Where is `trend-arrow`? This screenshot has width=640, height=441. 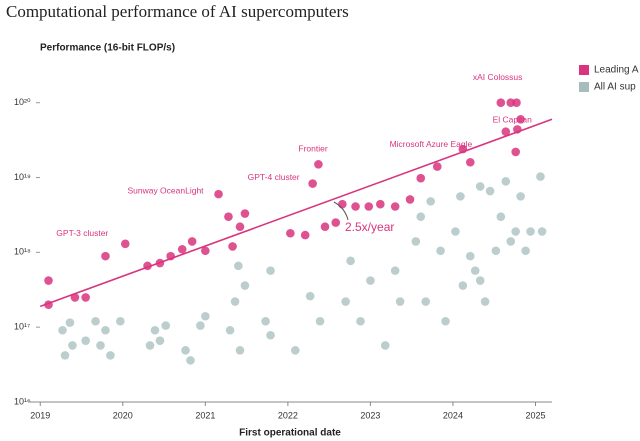 trend-arrow is located at coordinates (341, 211).